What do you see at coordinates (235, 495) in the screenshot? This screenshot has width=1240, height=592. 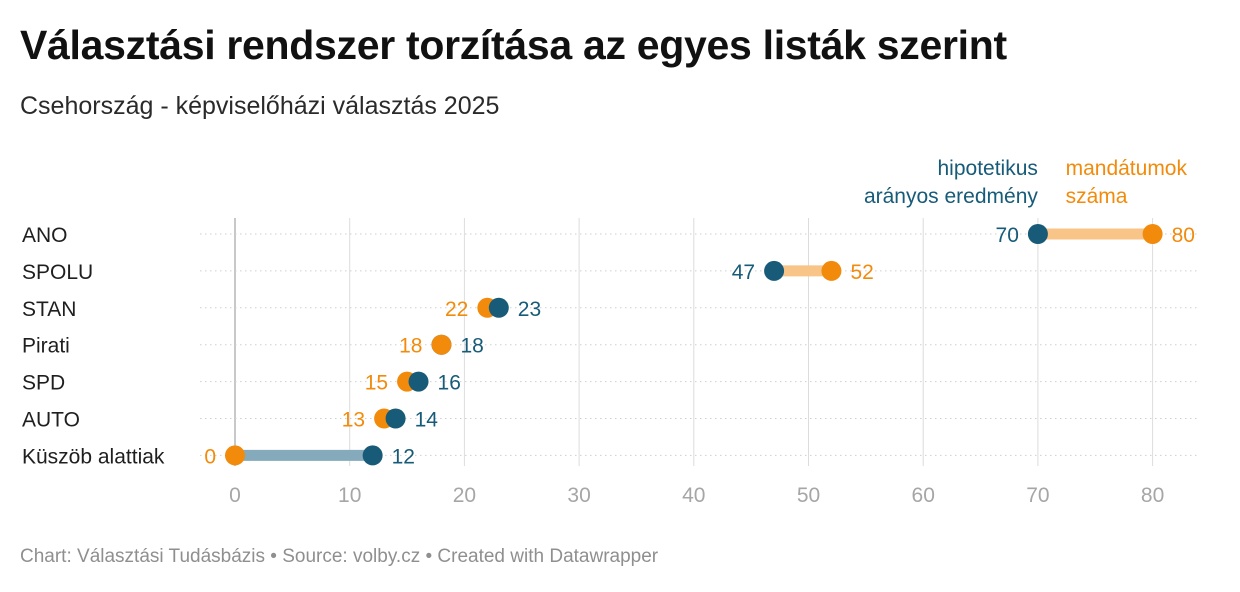 I see `x-tick-label: 0` at bounding box center [235, 495].